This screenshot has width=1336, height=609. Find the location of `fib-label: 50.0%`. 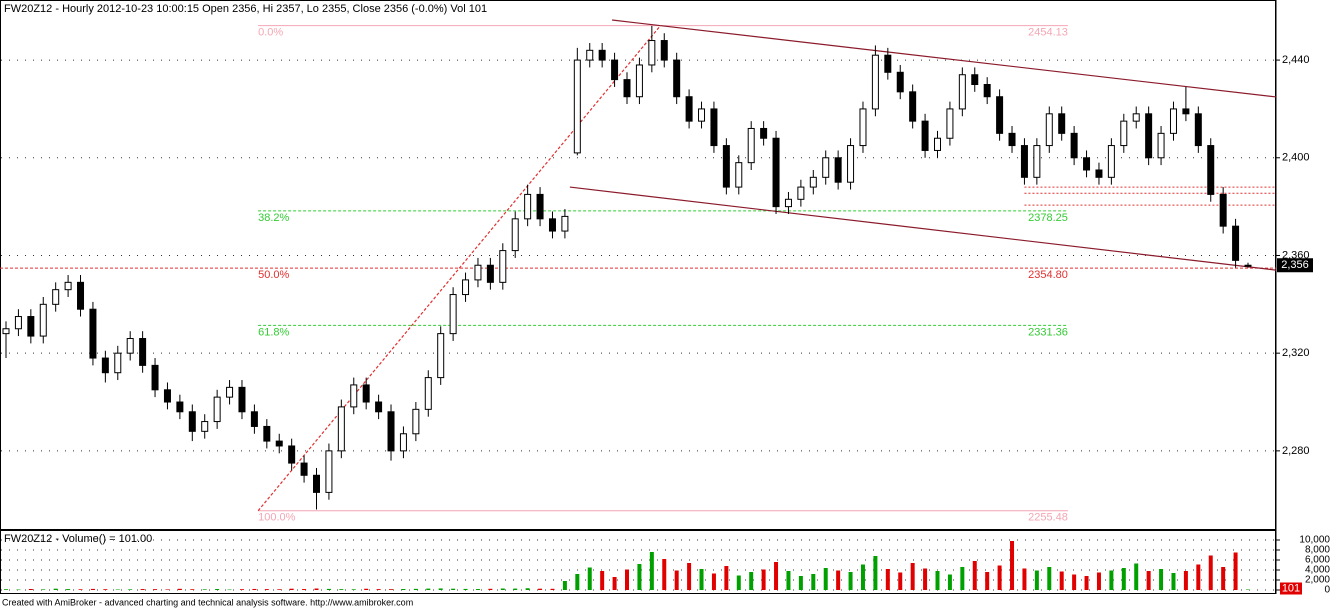

fib-label: 50.0% is located at coordinates (273, 275).